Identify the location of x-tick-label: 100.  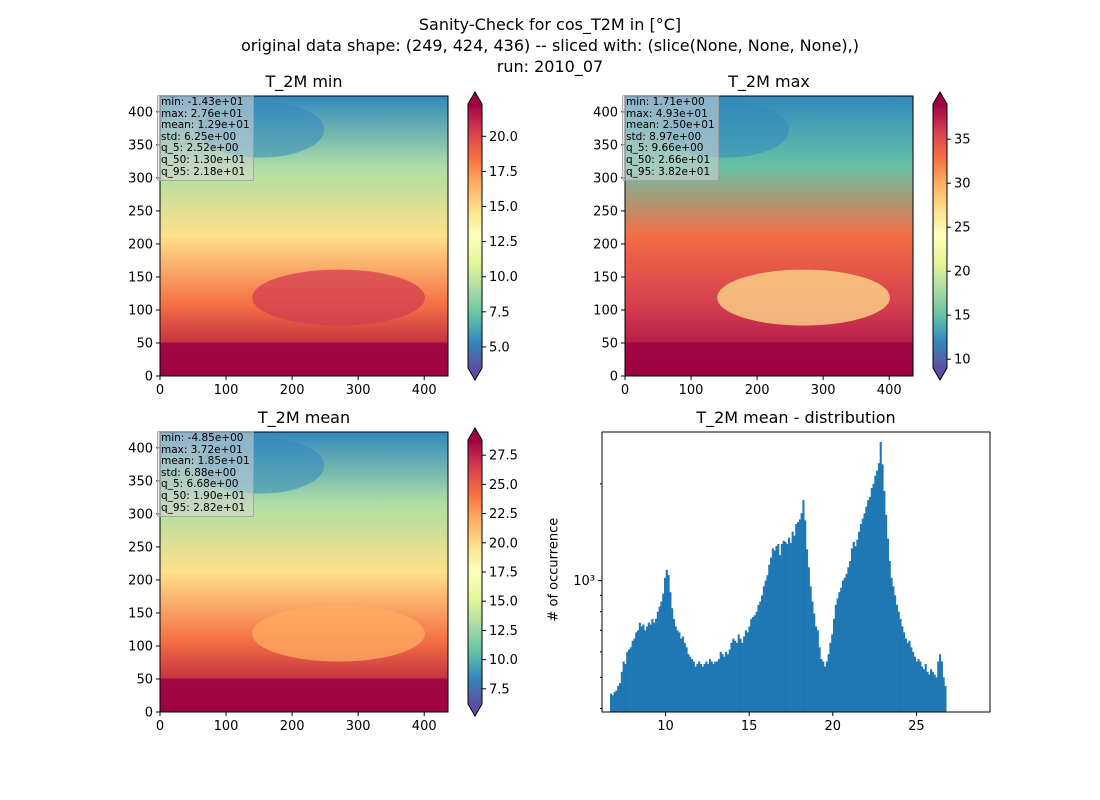
(691, 390).